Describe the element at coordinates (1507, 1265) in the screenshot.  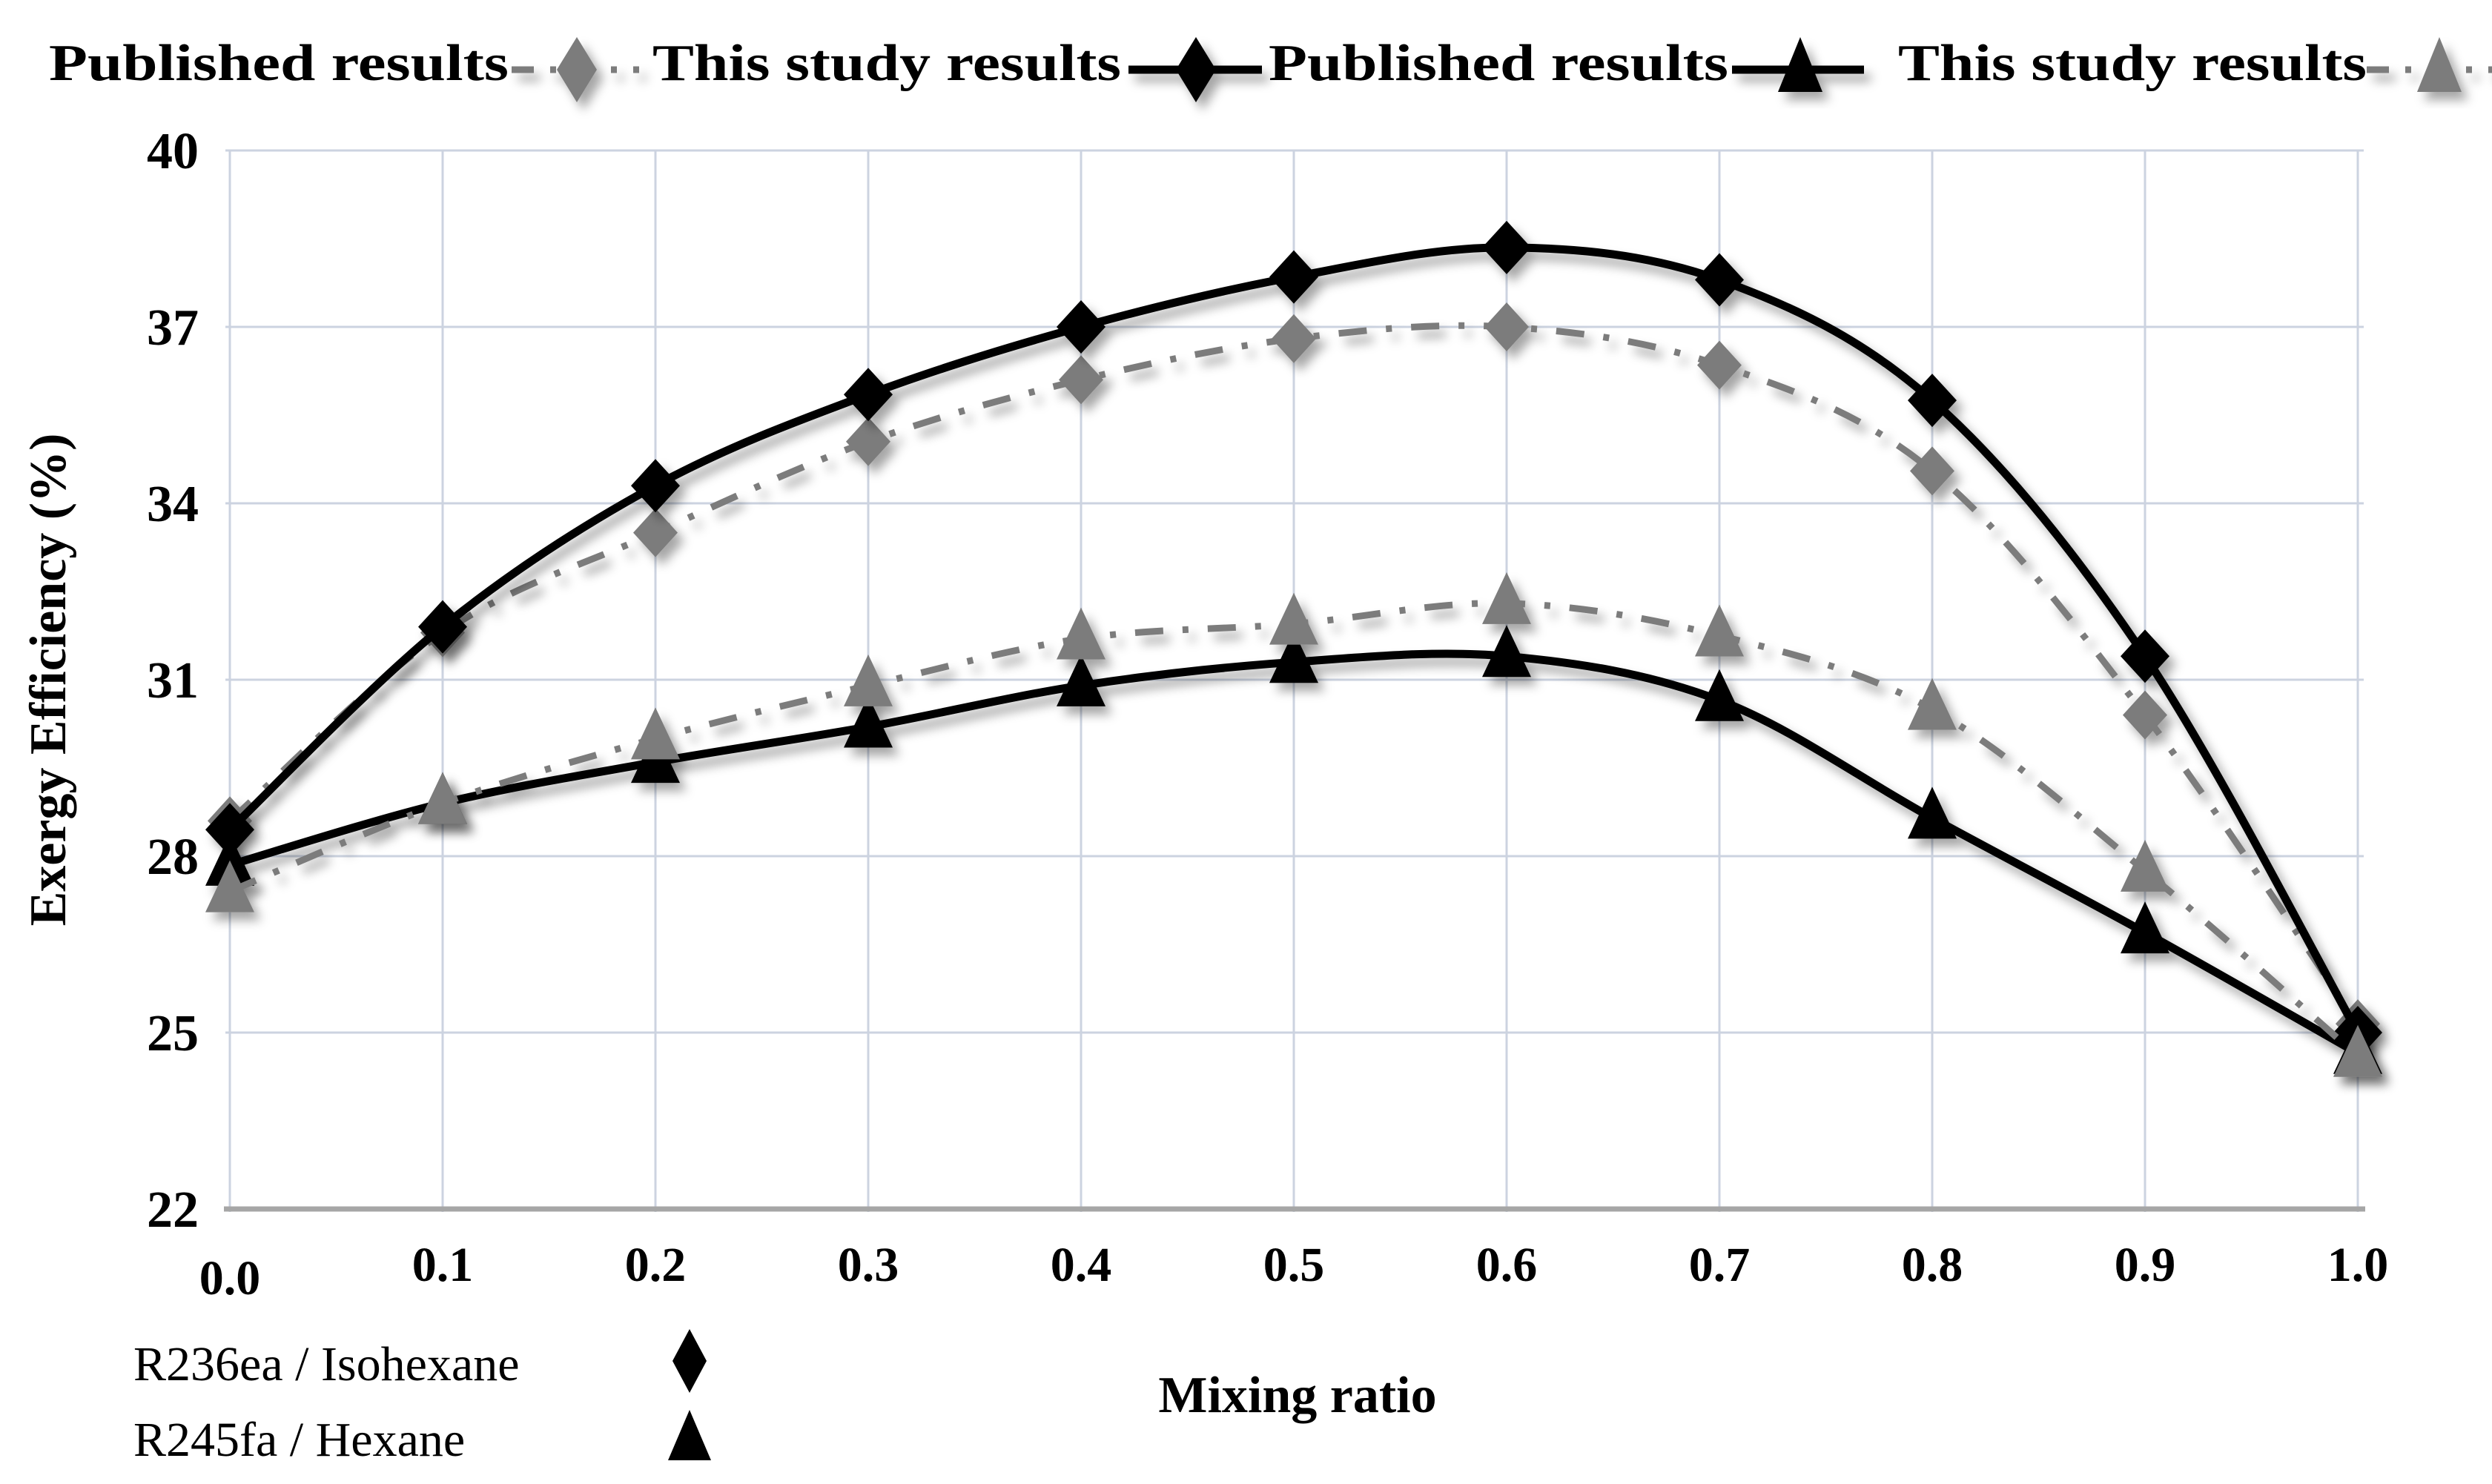
I see `x-tick-label: 0.6` at that location.